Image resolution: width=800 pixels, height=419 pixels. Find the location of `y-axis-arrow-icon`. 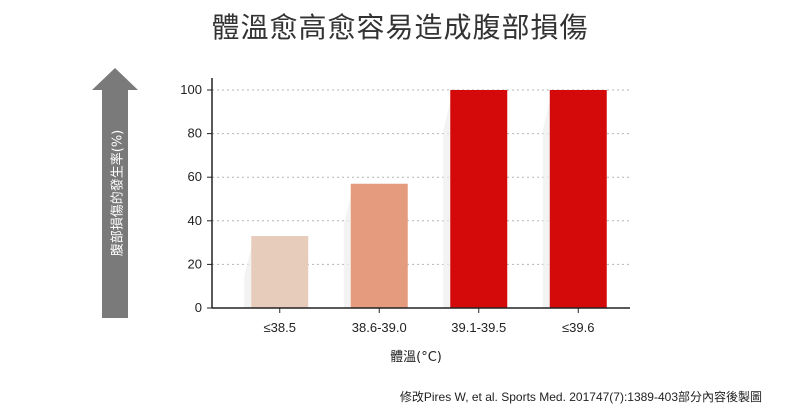

y-axis-arrow-icon is located at coordinates (115, 193).